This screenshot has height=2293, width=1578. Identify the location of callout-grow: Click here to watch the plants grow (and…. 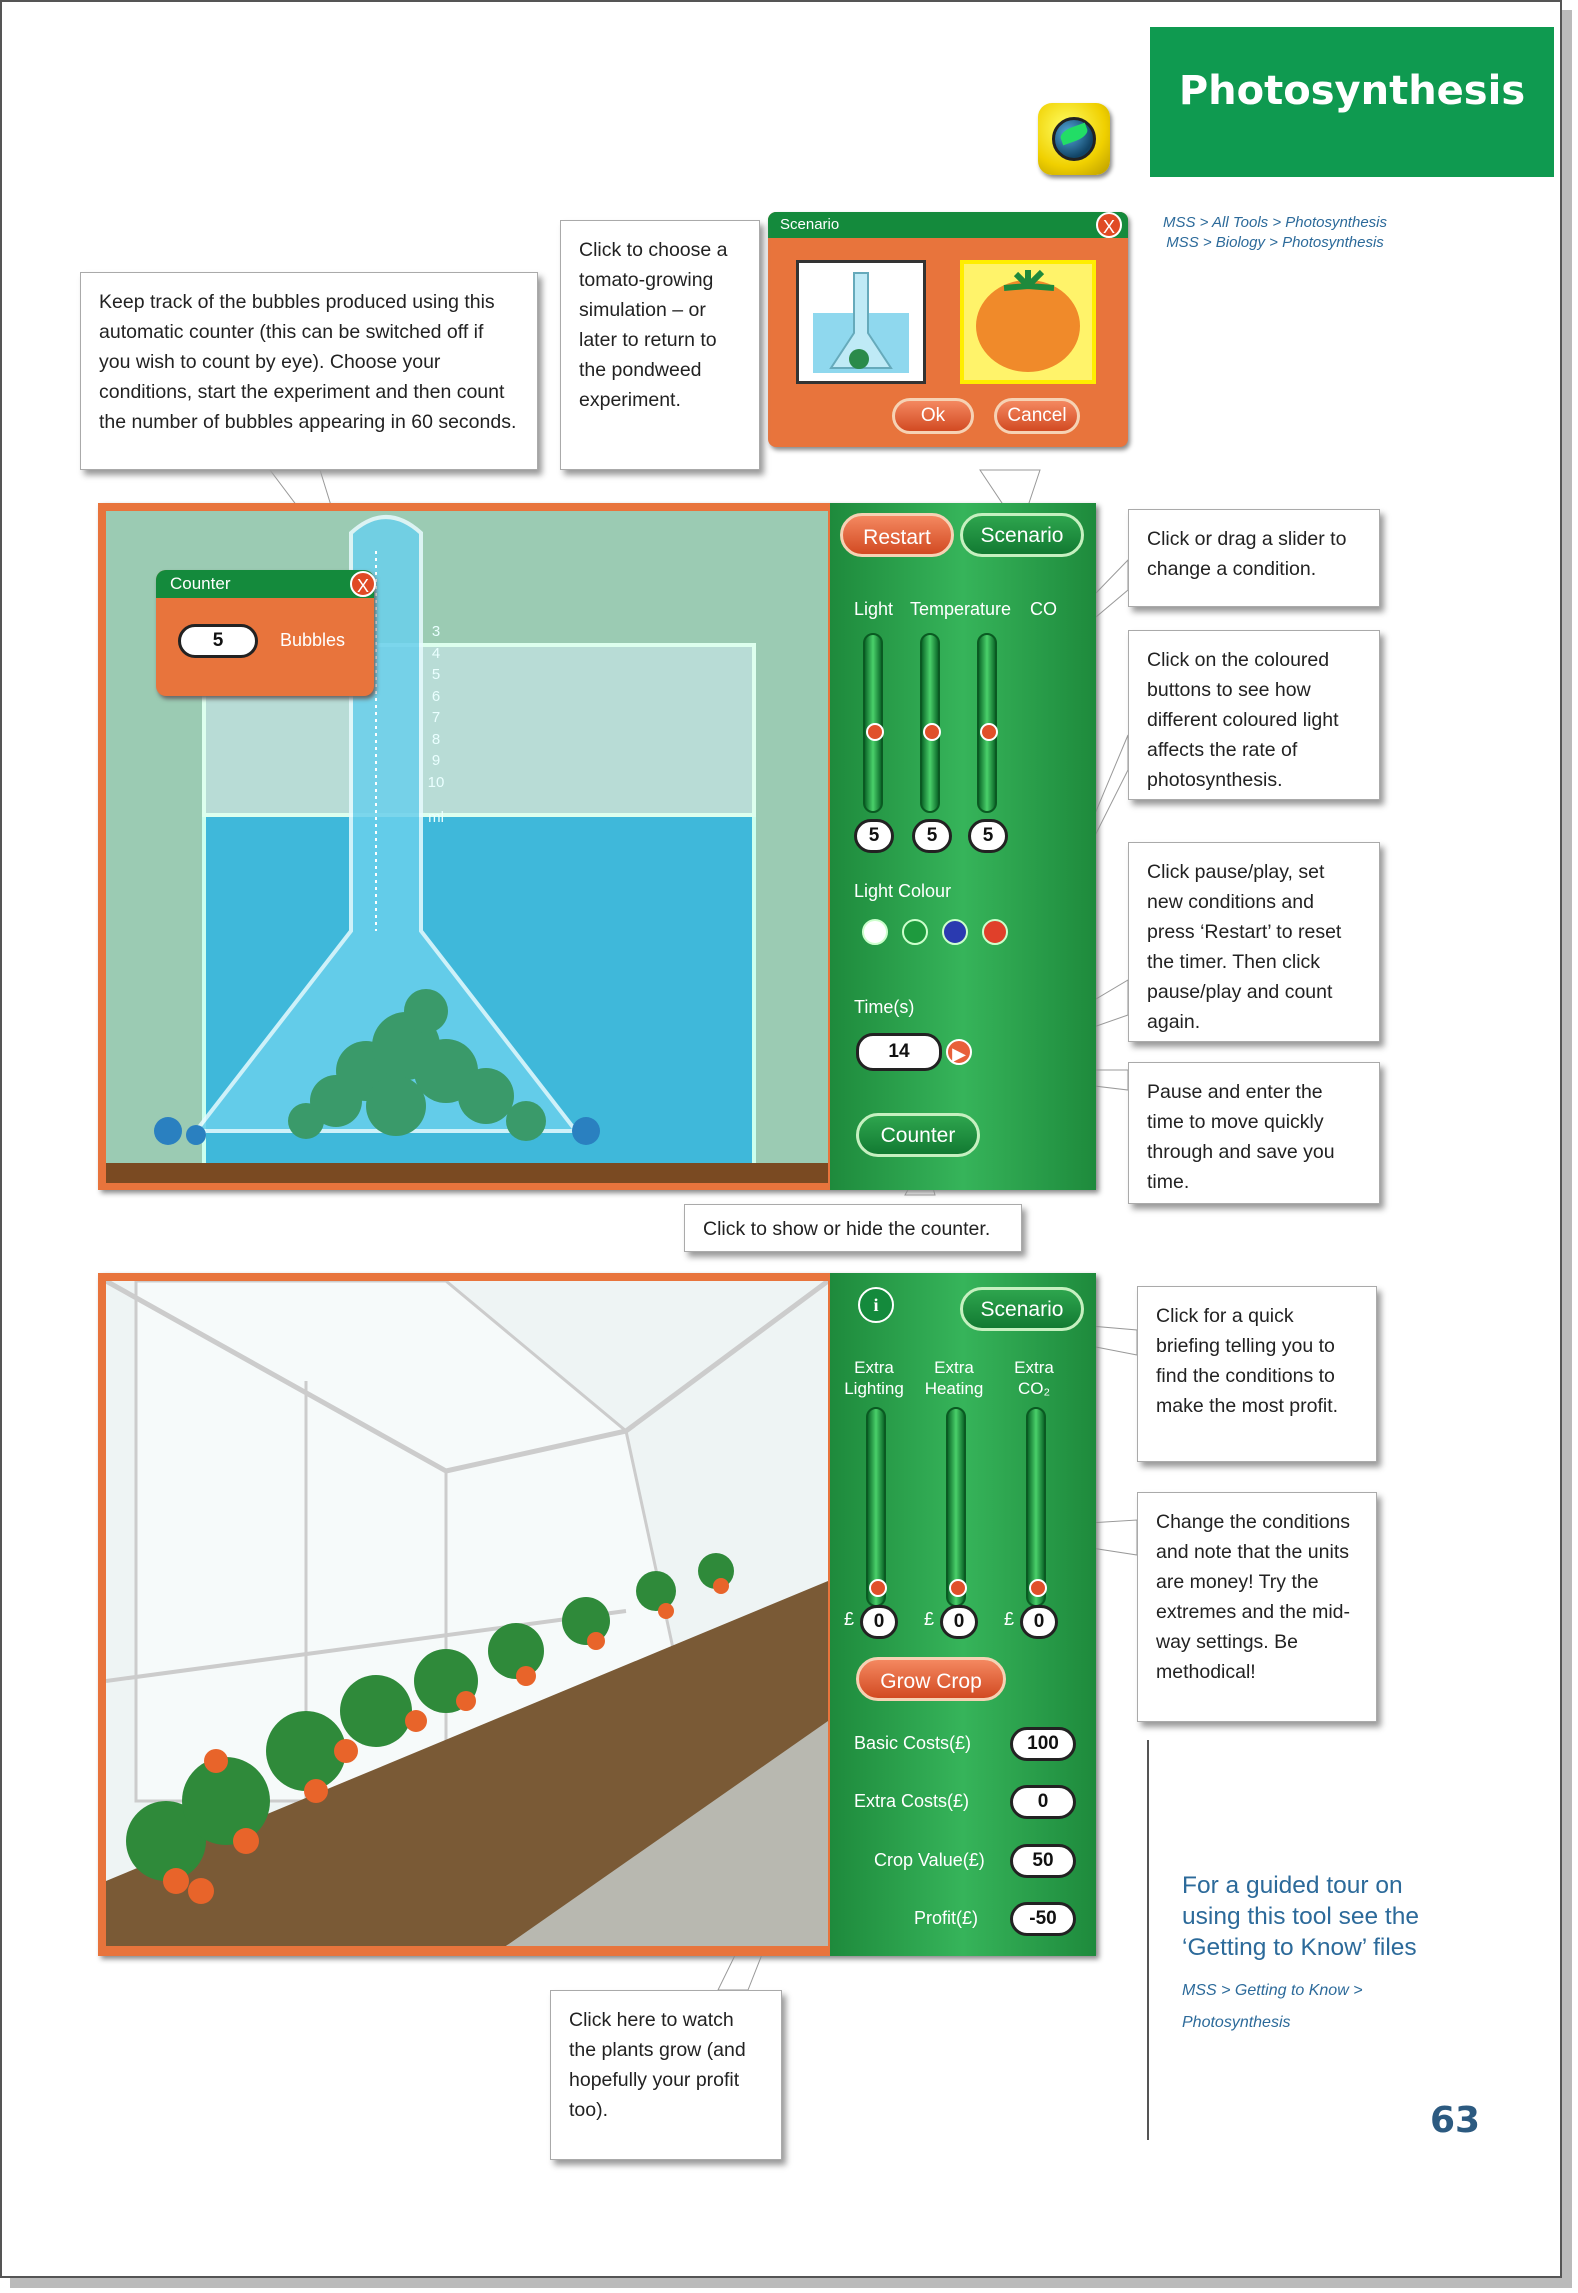
(666, 2075).